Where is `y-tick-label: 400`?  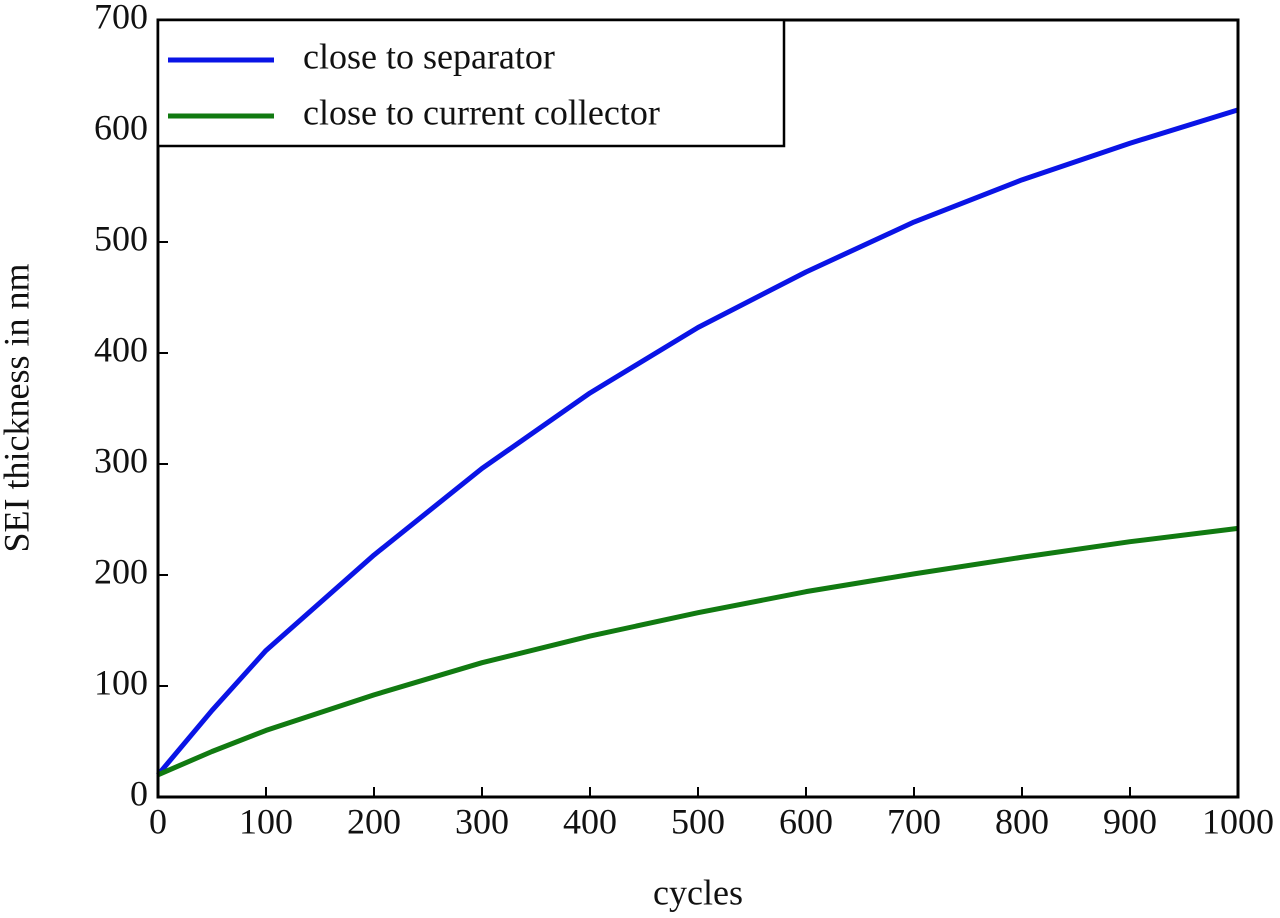 y-tick-label: 400 is located at coordinates (121, 349).